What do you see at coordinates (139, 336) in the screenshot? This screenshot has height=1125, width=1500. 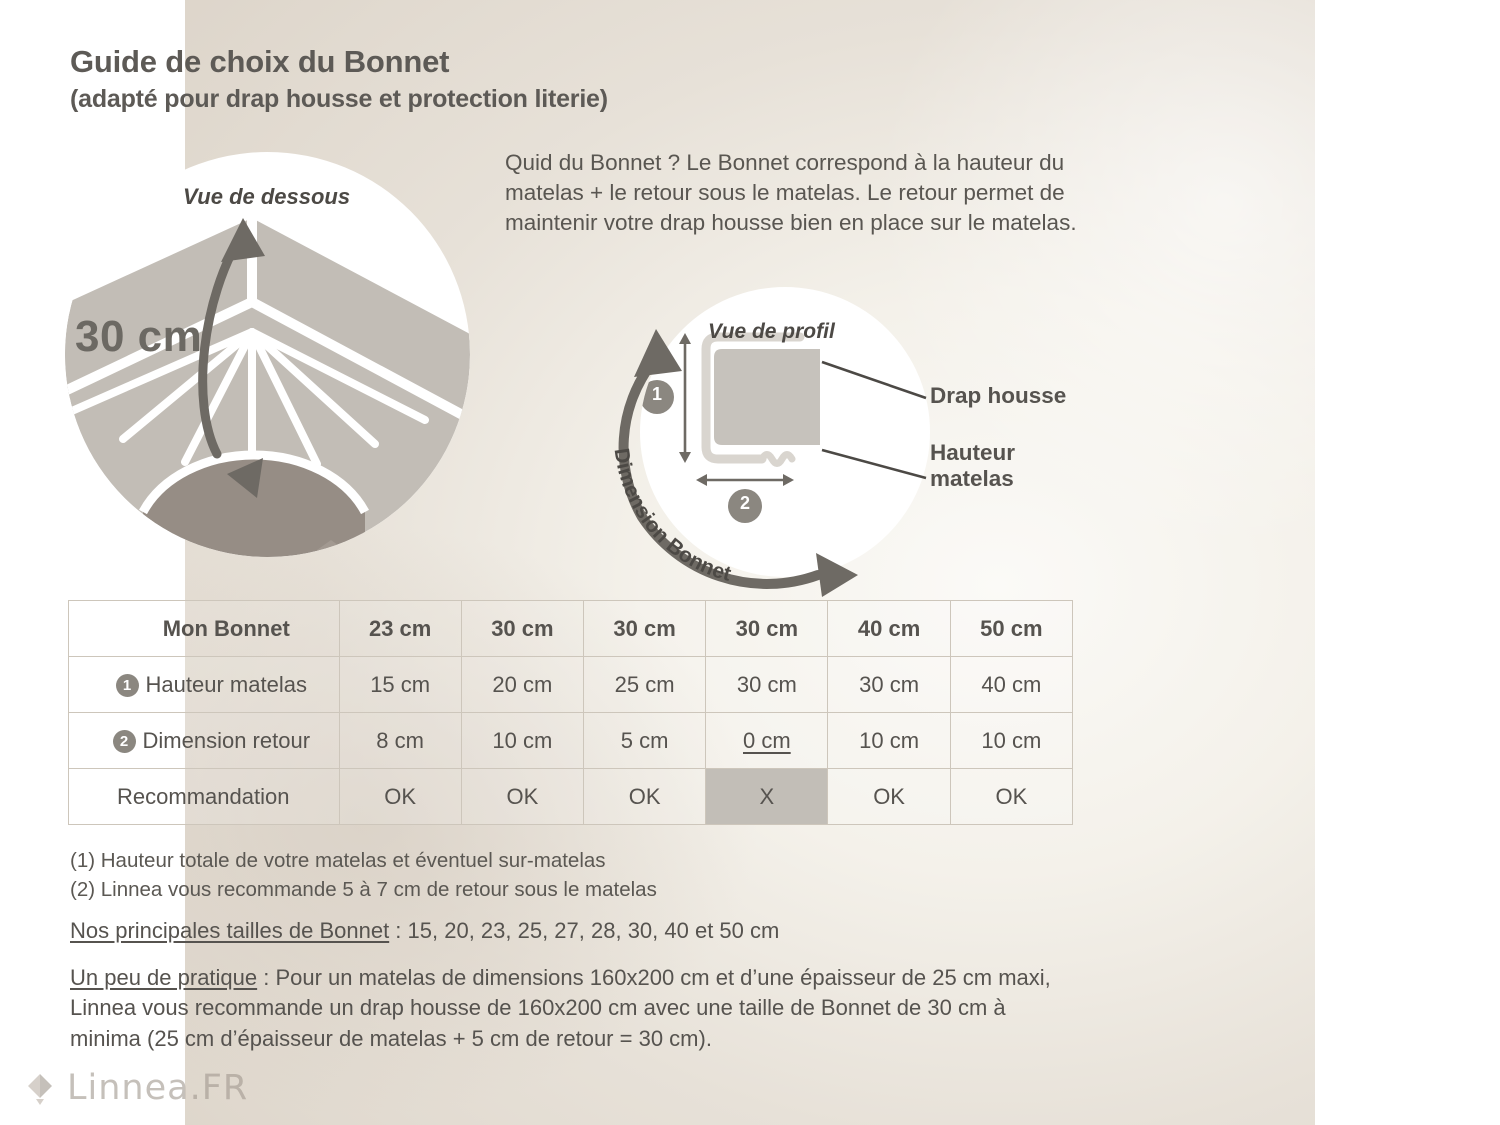 I see `bonnet-measure-label: 30 cm` at bounding box center [139, 336].